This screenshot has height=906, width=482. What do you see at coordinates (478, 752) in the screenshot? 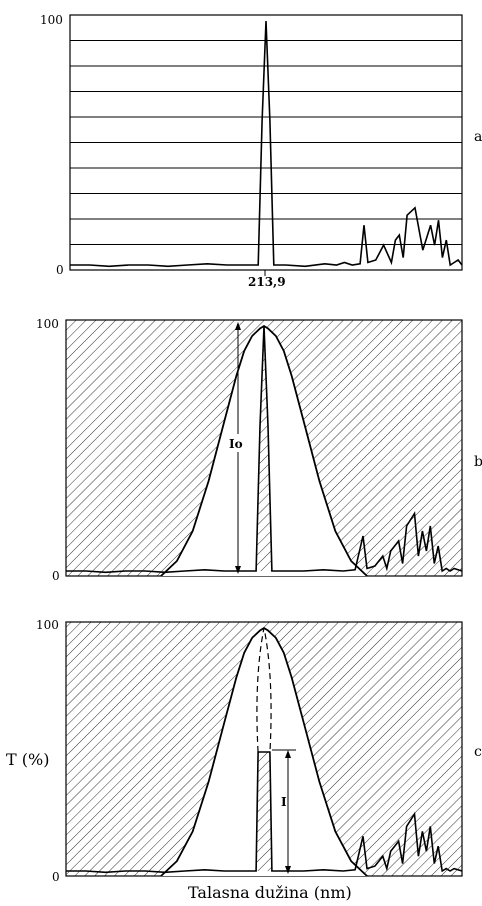
I see `panel-c-letter: c` at bounding box center [478, 752].